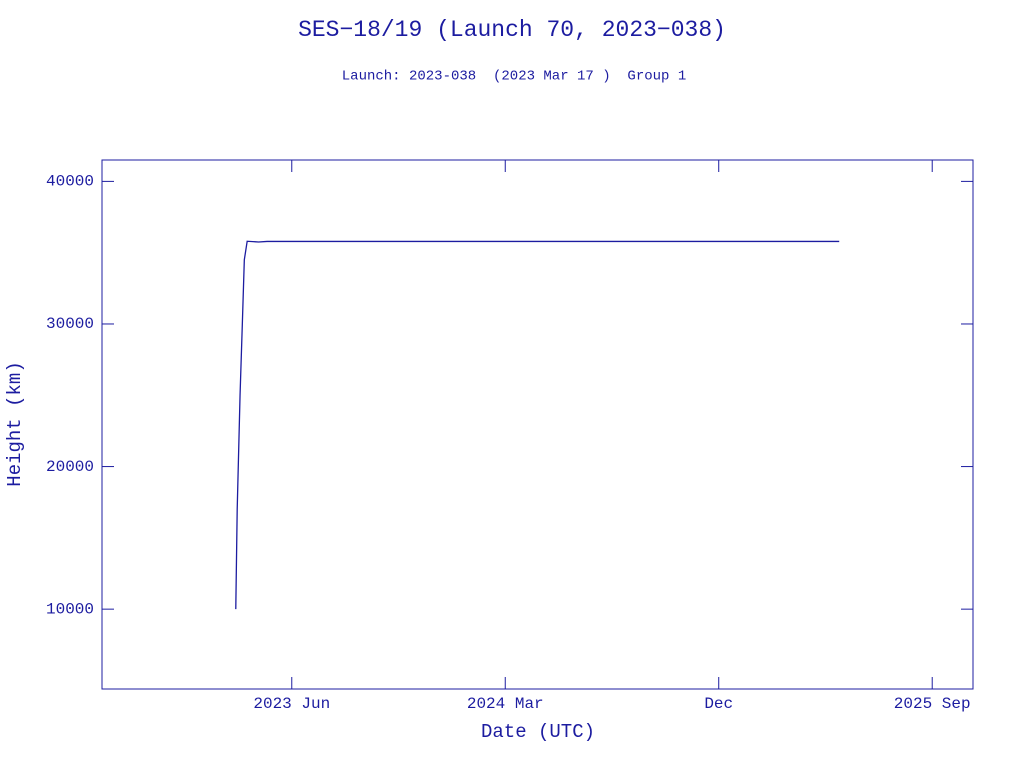  Describe the element at coordinates (718, 704) in the screenshot. I see `x-tick-label: Dec` at that location.